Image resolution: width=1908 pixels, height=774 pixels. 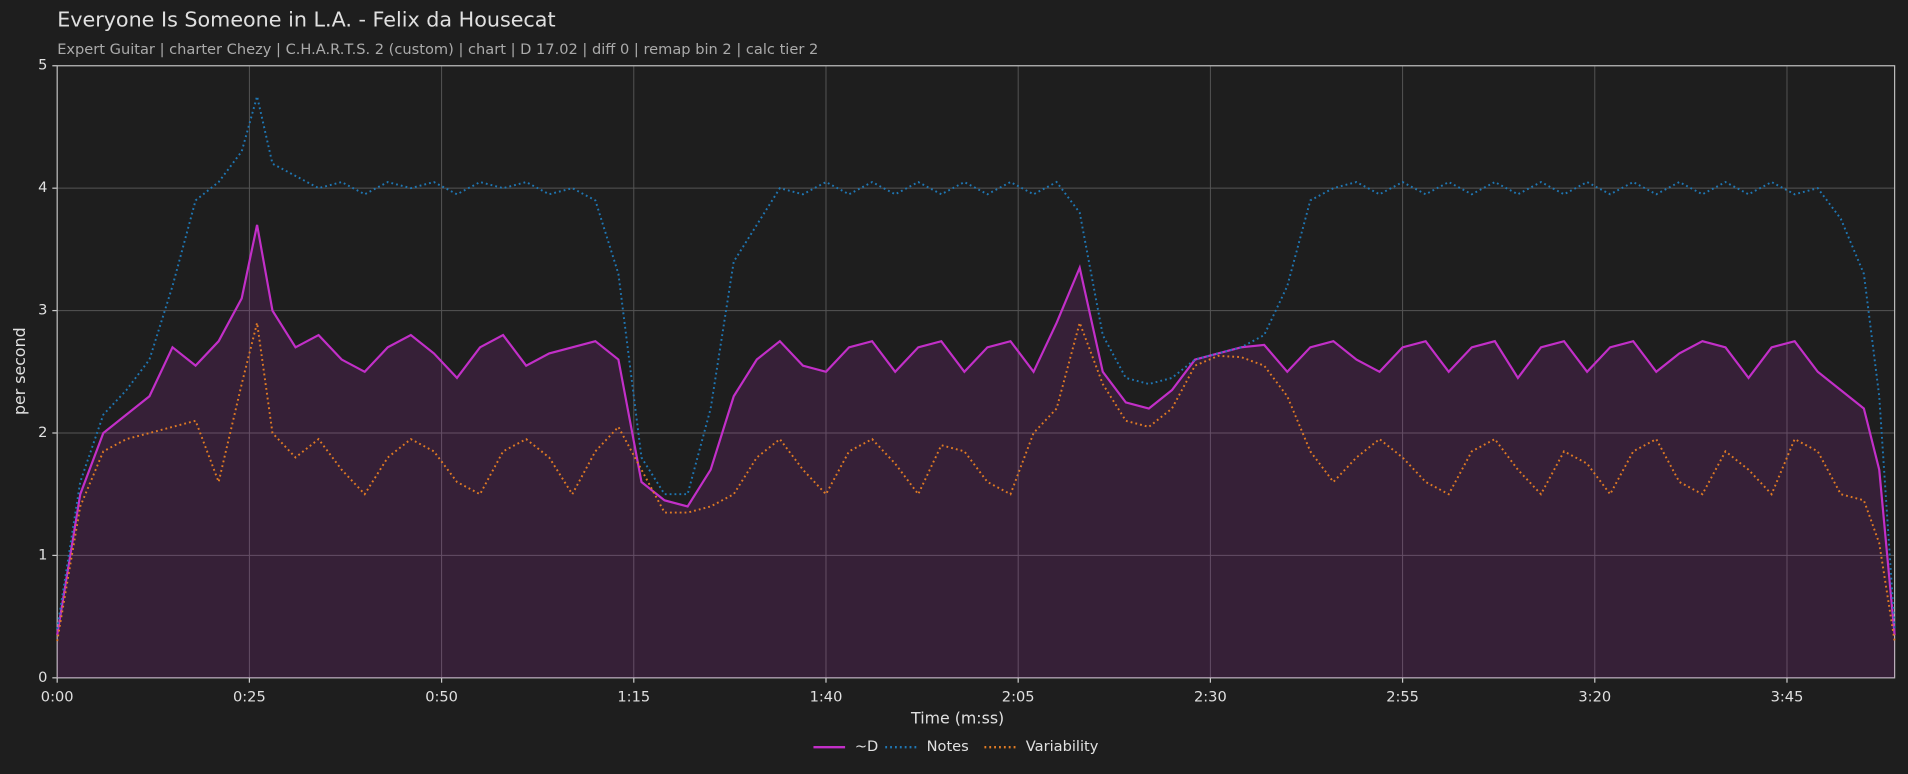 I want to click on x-tick-label: 1:40, so click(x=826, y=696).